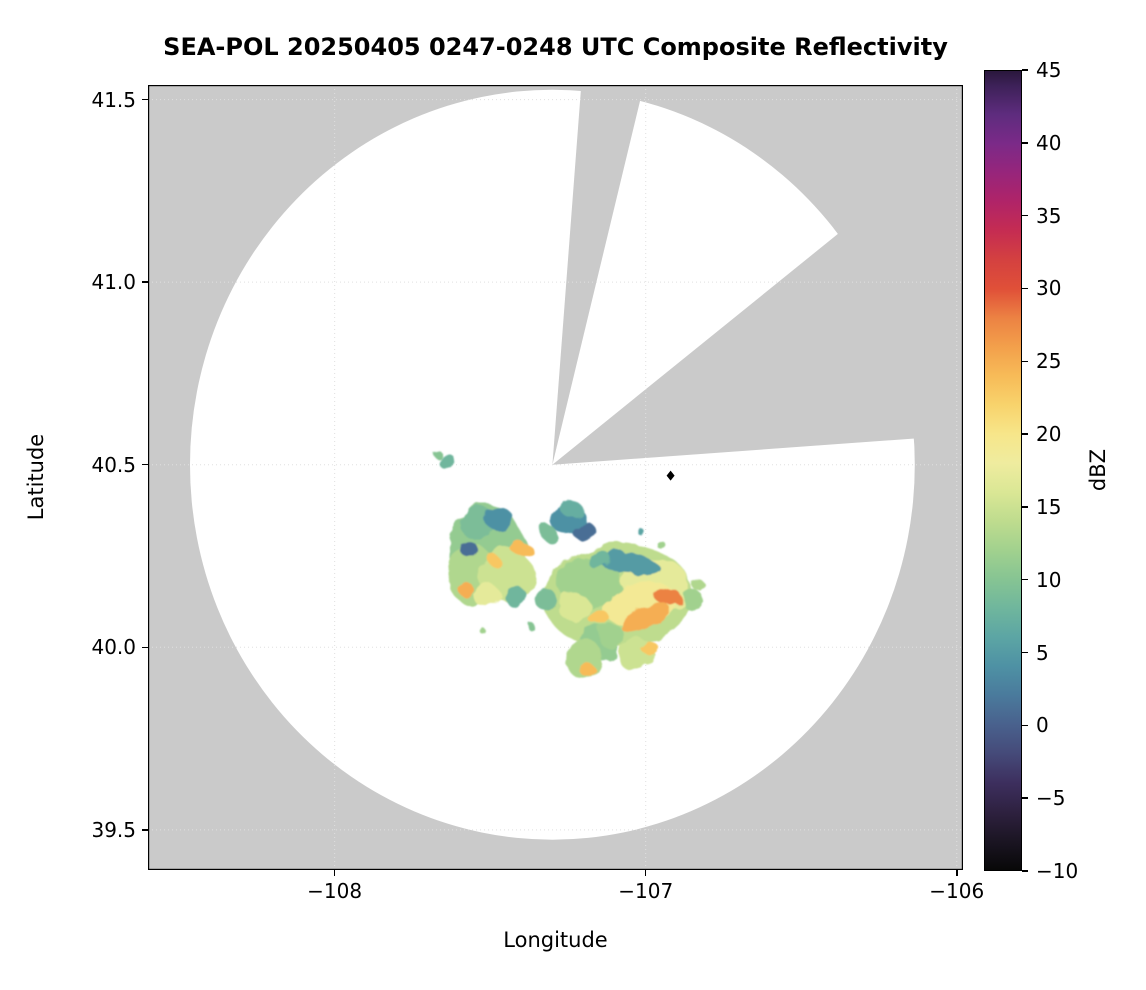 The height and width of the screenshot is (990, 1146). Describe the element at coordinates (1049, 215) in the screenshot. I see `colorbar-tick-label: 35` at that location.